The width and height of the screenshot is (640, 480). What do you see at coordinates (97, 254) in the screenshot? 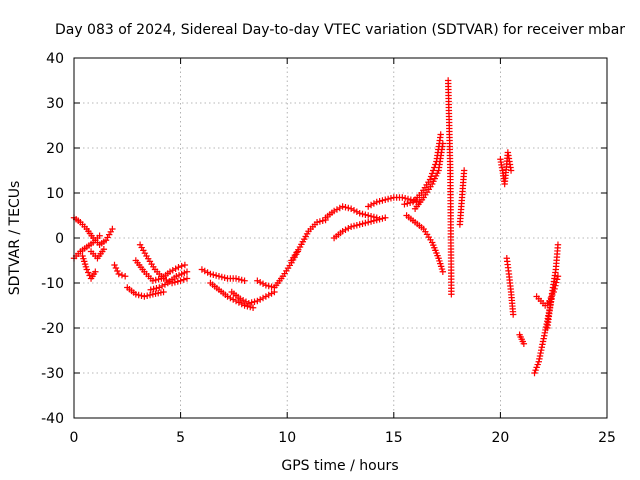
I see `series-arc-d` at bounding box center [97, 254].